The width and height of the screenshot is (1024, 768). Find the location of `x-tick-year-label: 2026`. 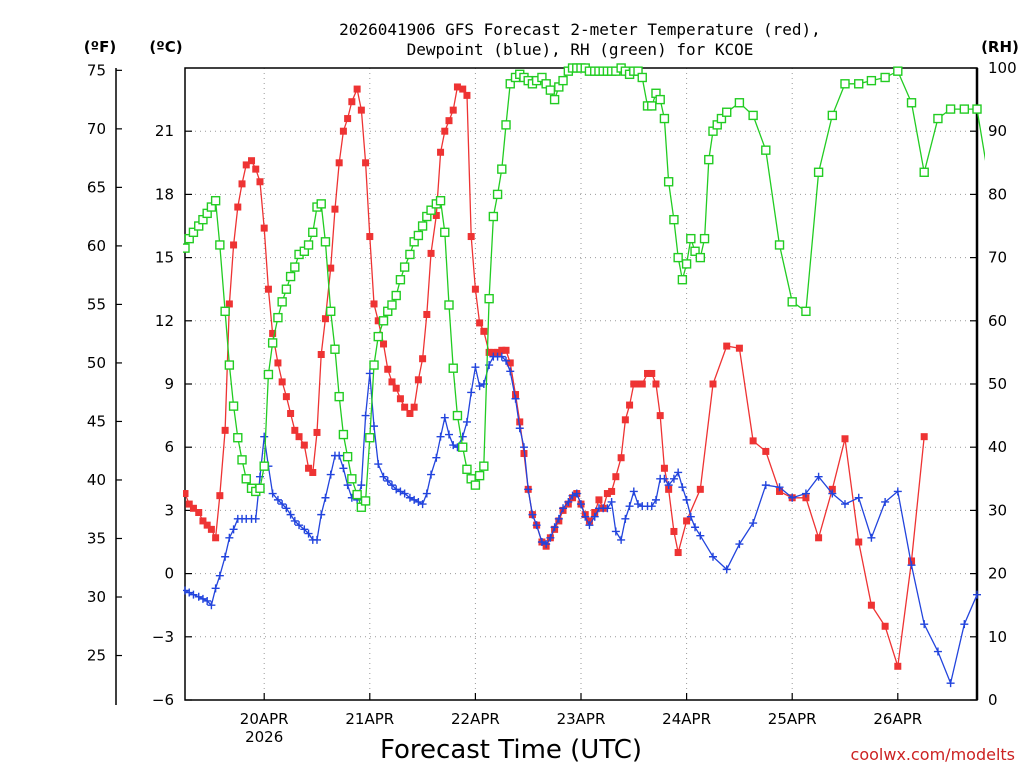

x-tick-year-label: 2026 is located at coordinates (264, 737).